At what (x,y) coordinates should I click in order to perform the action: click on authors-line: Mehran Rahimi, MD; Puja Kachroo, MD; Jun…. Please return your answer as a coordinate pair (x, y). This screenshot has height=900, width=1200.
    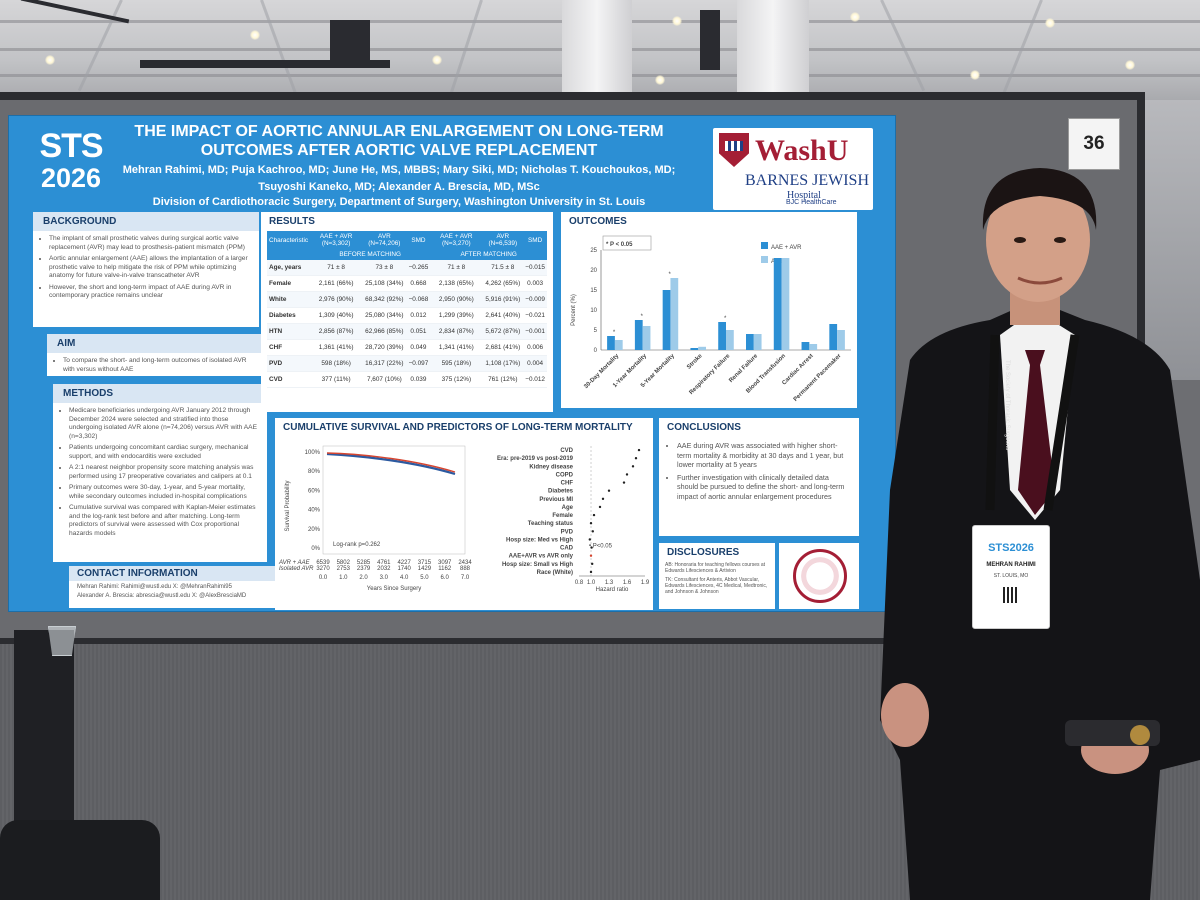
    Looking at the image, I should click on (399, 170).